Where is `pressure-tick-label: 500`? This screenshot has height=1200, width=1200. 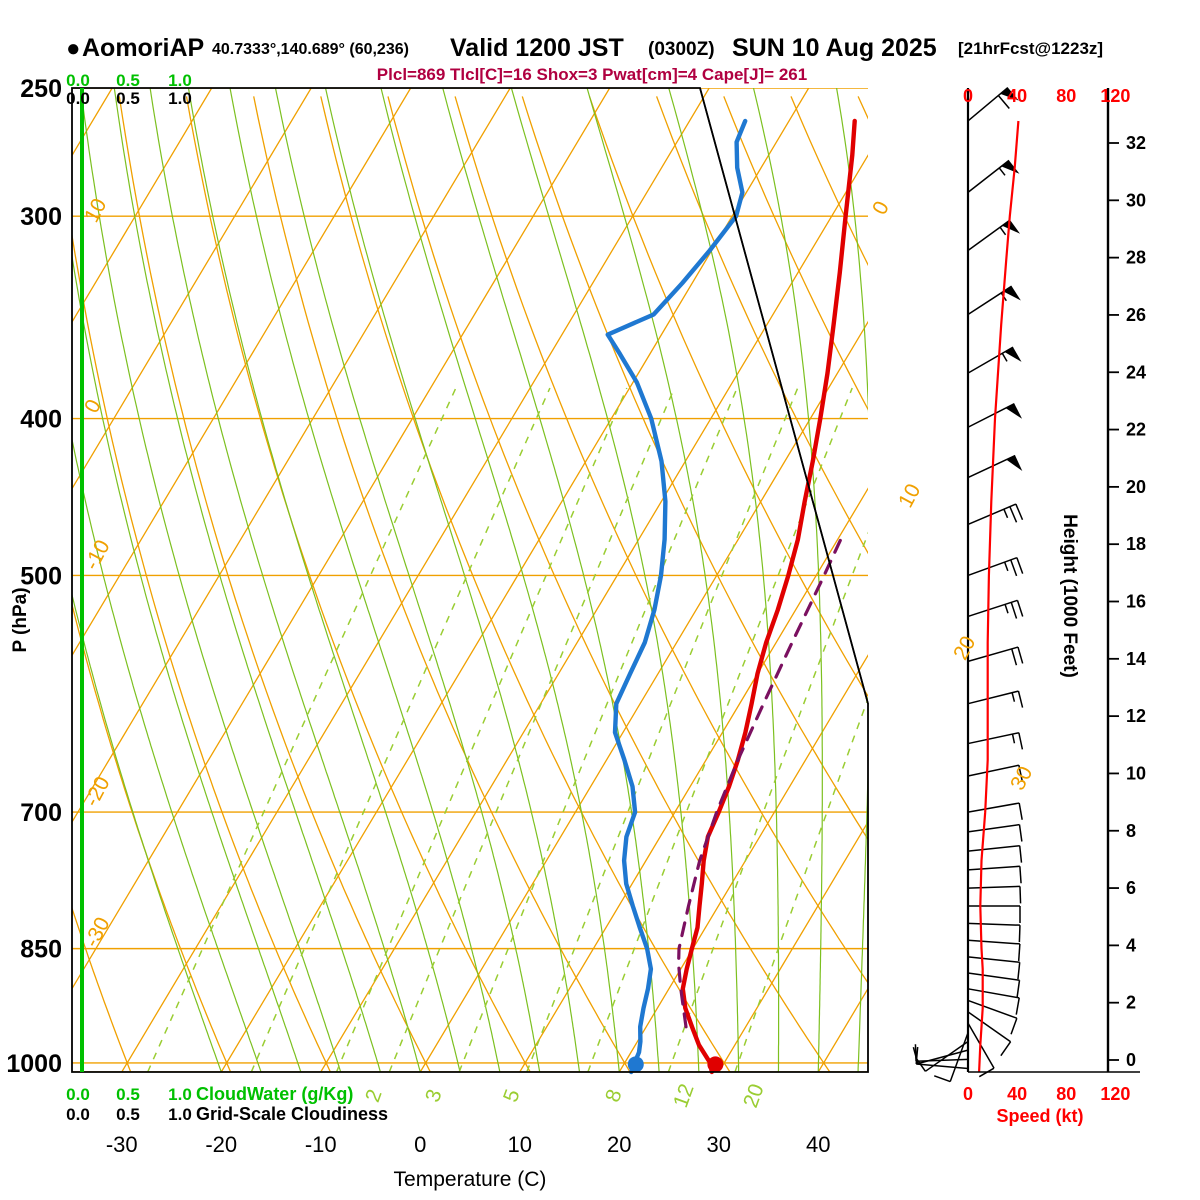 pressure-tick-label: 500 is located at coordinates (41, 576).